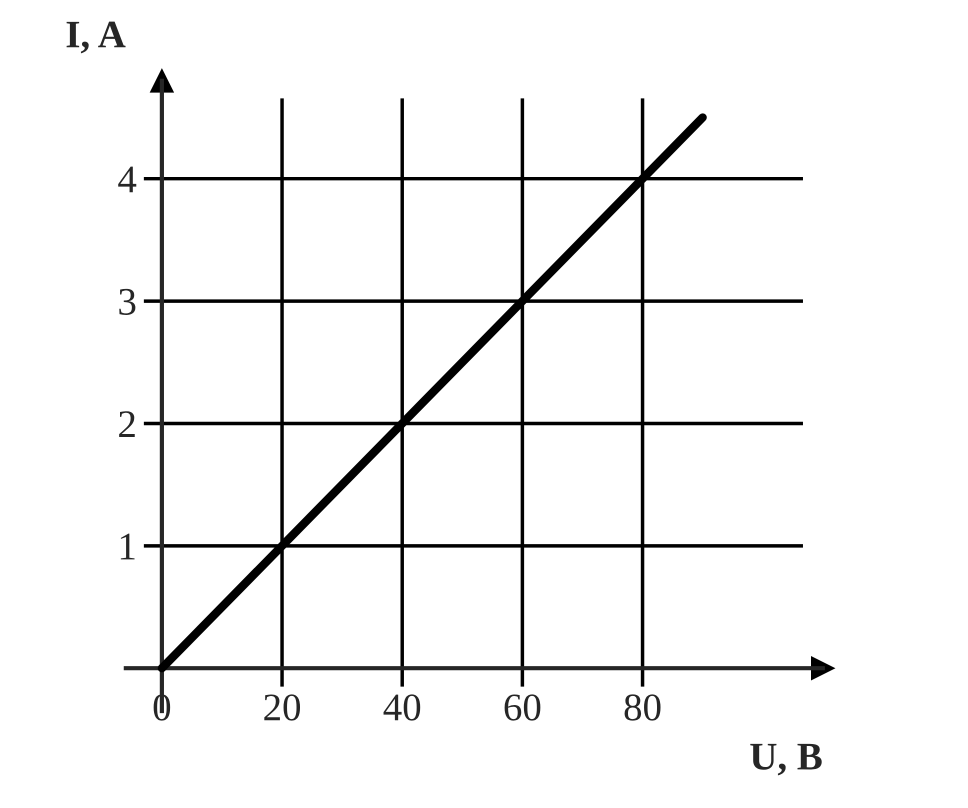 The width and height of the screenshot is (968, 808). What do you see at coordinates (282, 707) in the screenshot?
I see `x-tick-label: 20` at bounding box center [282, 707].